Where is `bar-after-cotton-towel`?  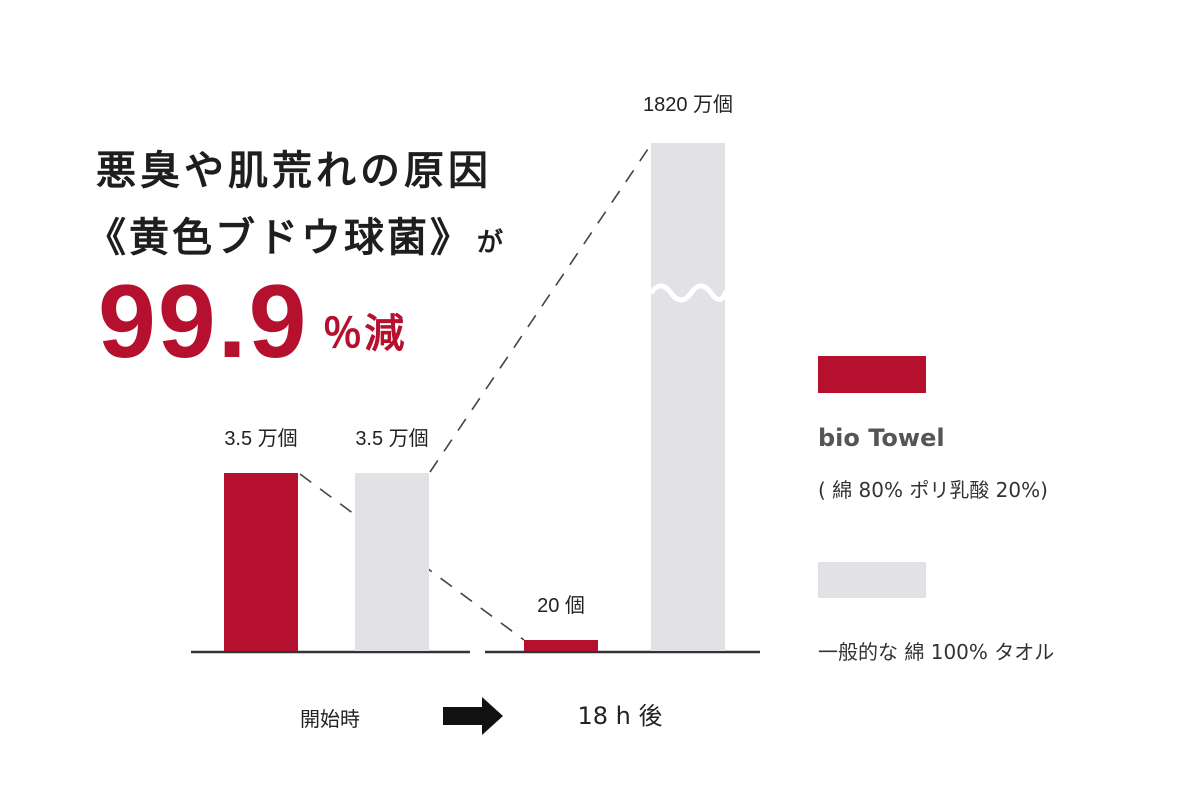
bar-after-cotton-towel is located at coordinates (688, 397).